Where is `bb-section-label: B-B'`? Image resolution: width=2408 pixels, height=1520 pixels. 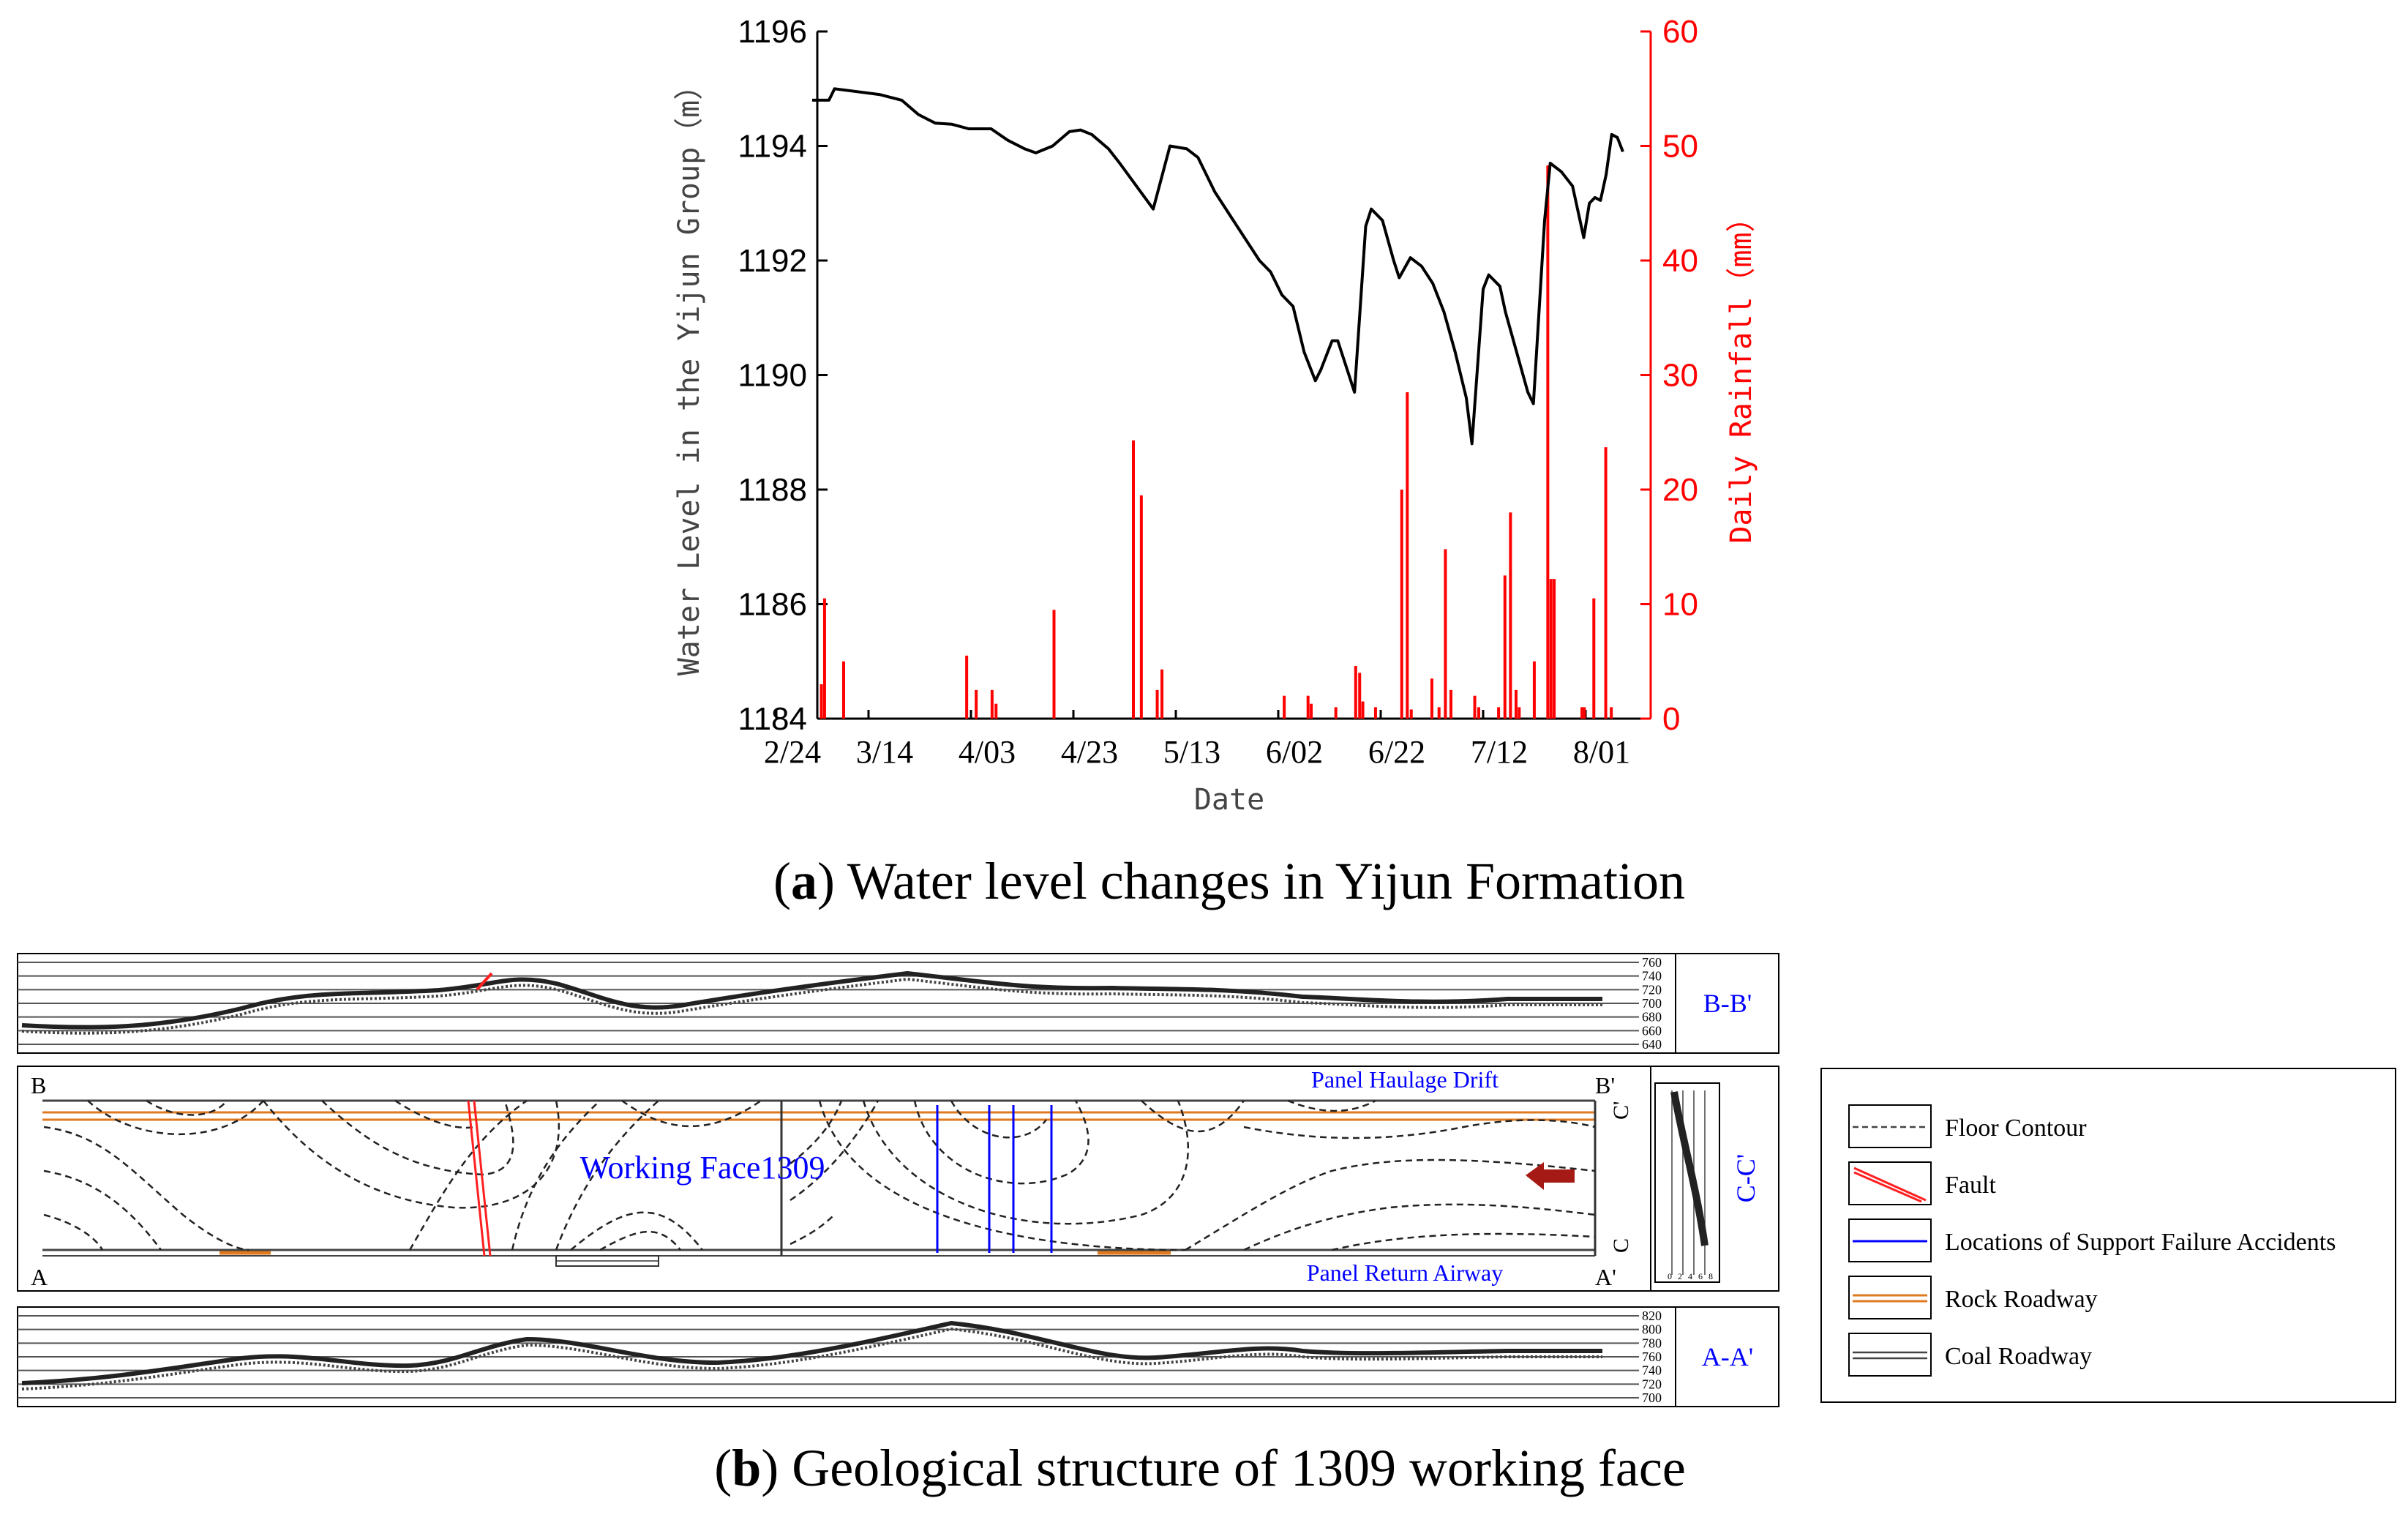 bb-section-label: B-B' is located at coordinates (1727, 1003).